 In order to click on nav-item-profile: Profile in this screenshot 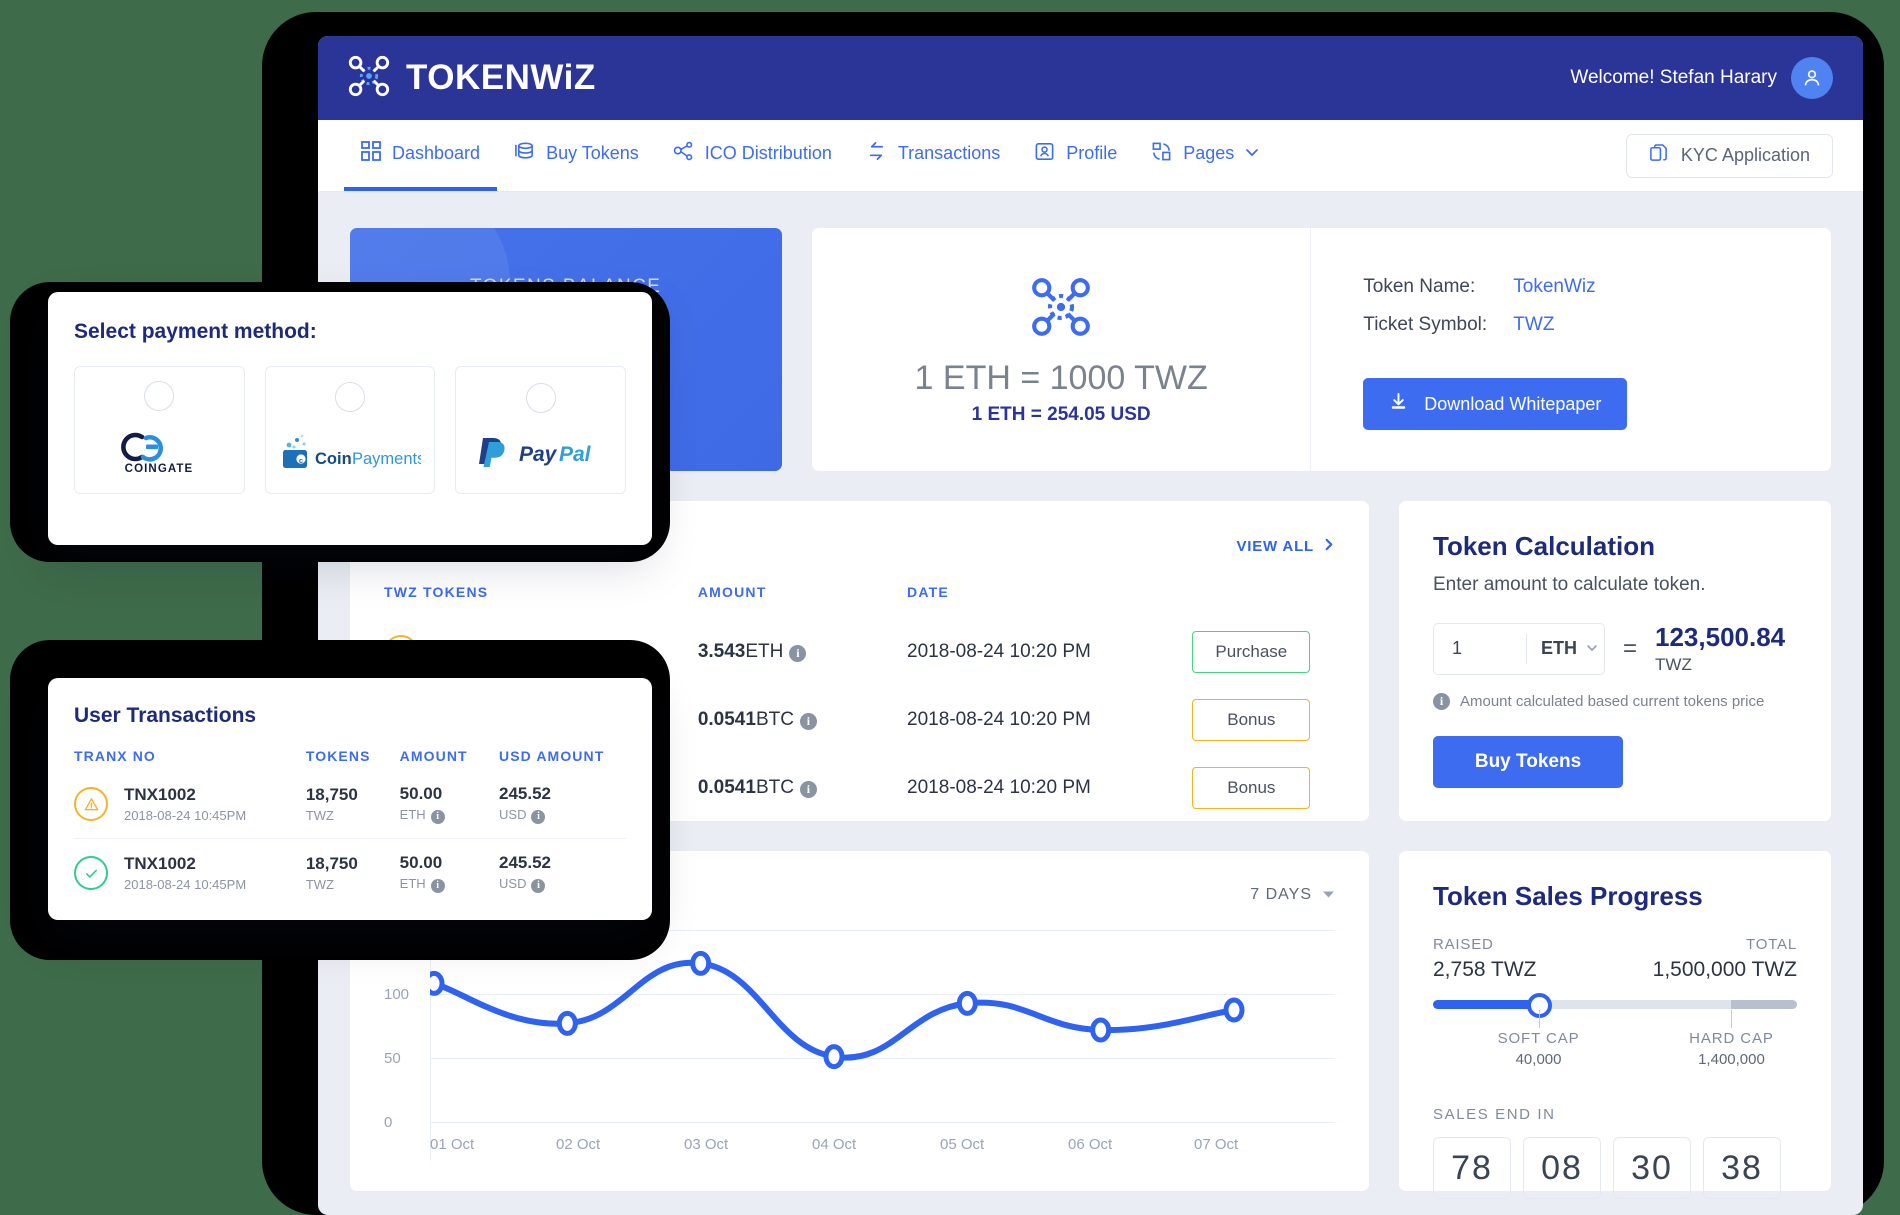, I will do `click(1075, 155)`.